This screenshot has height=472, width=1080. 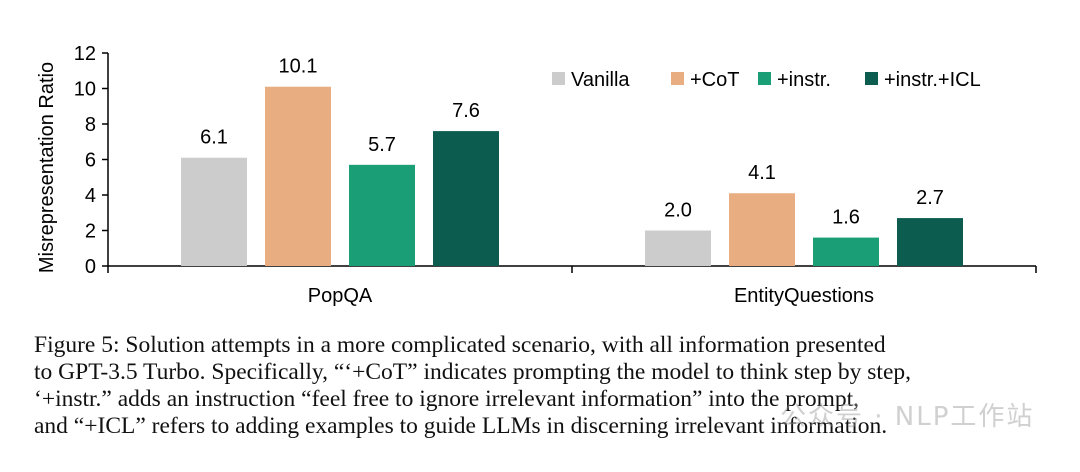 What do you see at coordinates (804, 80) in the screenshot?
I see `legend-label: +instr.` at bounding box center [804, 80].